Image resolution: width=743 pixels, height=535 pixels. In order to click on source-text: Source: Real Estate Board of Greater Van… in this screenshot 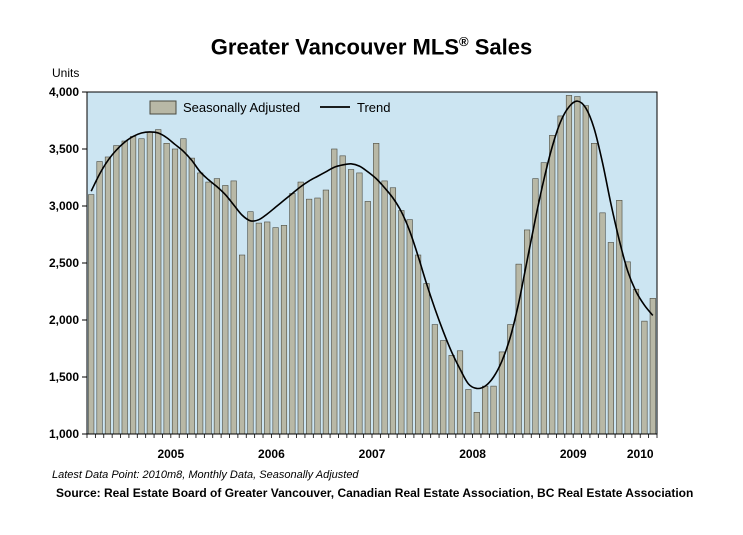, I will do `click(375, 493)`.